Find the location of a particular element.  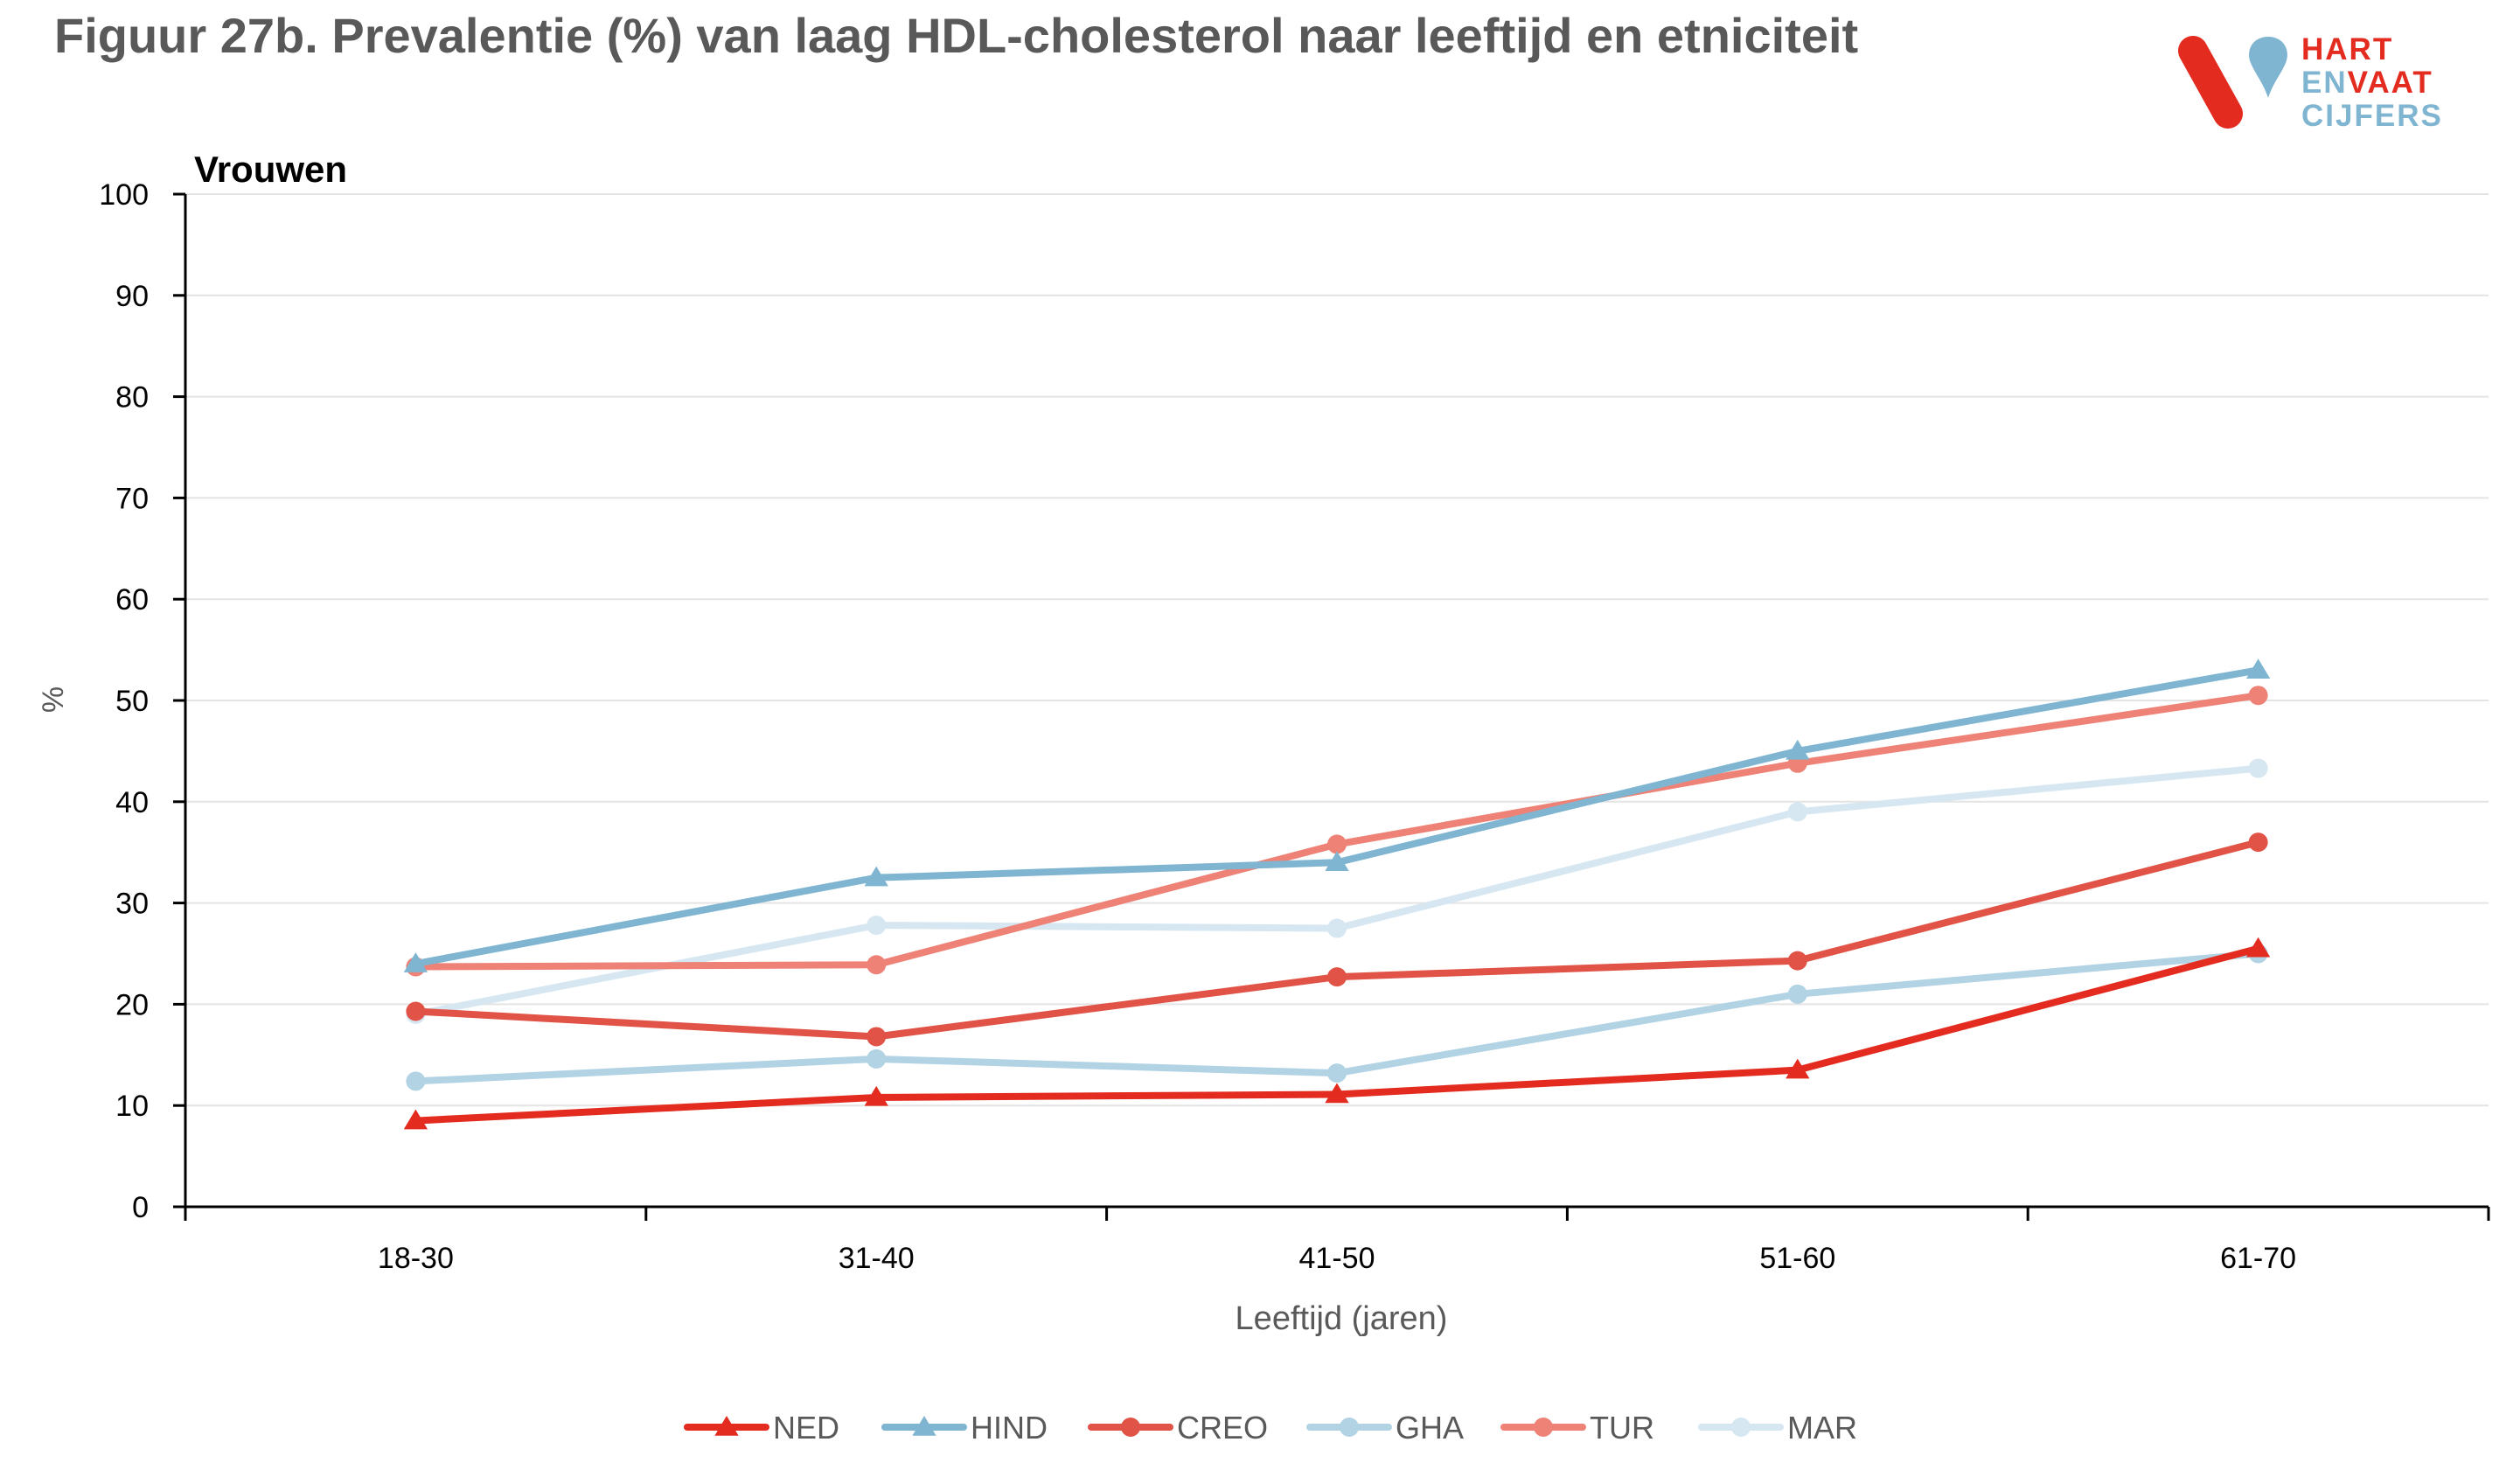

y-tick-label: 10 is located at coordinates (132, 1106).